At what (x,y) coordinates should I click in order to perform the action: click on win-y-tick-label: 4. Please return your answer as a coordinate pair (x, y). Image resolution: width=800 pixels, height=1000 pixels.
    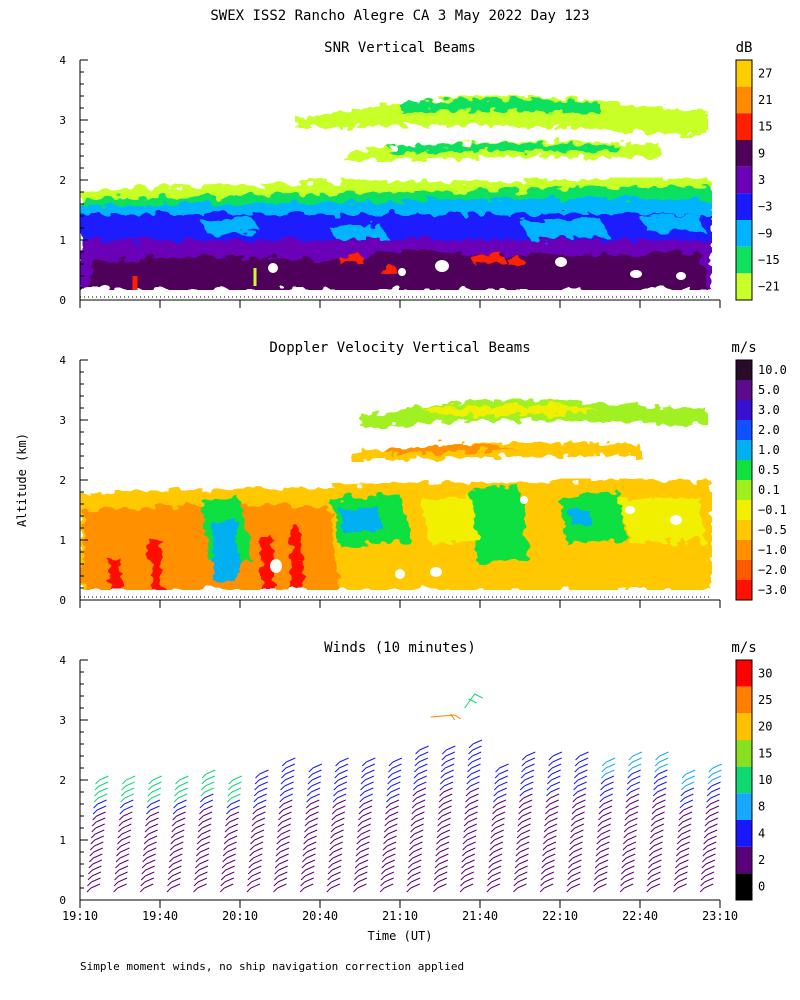
    Looking at the image, I should click on (62, 660).